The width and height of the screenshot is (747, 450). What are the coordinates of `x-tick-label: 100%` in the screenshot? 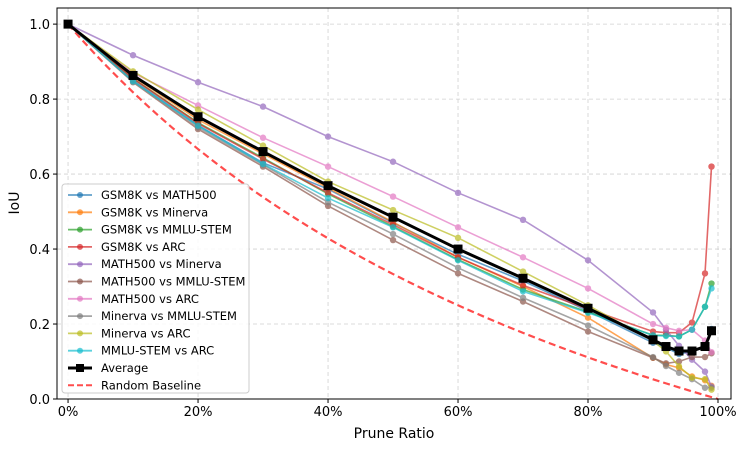 It's located at (717, 412).